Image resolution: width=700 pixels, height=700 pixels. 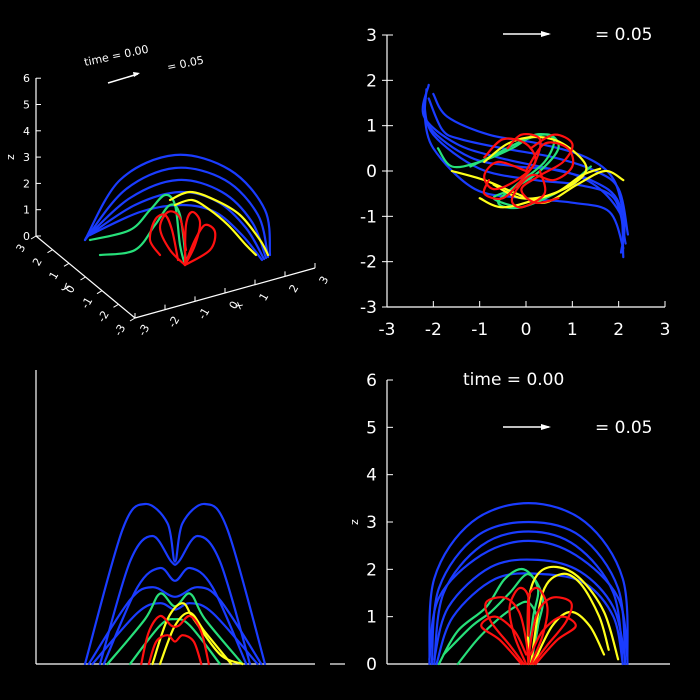 I want to click on top-fieldline-blue, so click(x=525, y=173).